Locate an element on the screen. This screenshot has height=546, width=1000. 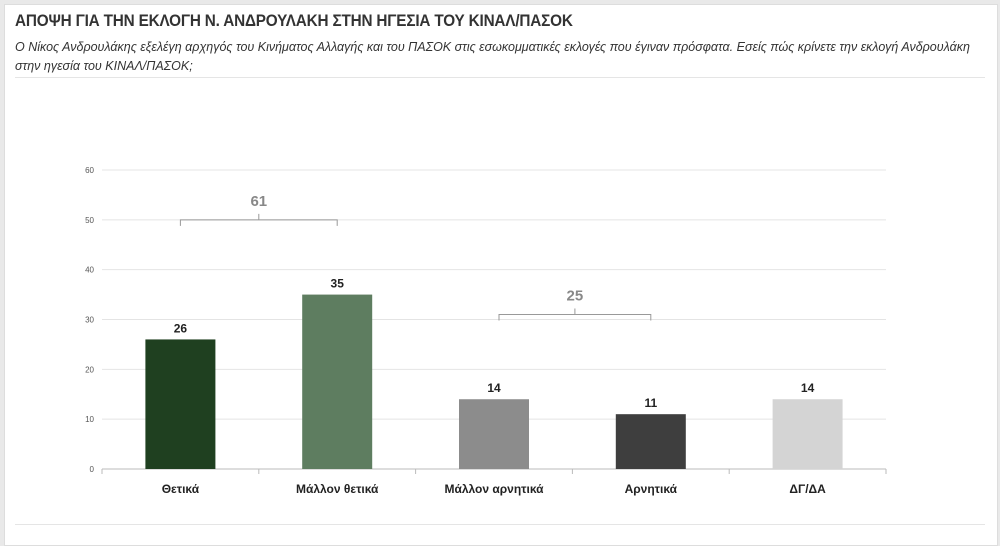
y-tick-label: 40 is located at coordinates (89, 270).